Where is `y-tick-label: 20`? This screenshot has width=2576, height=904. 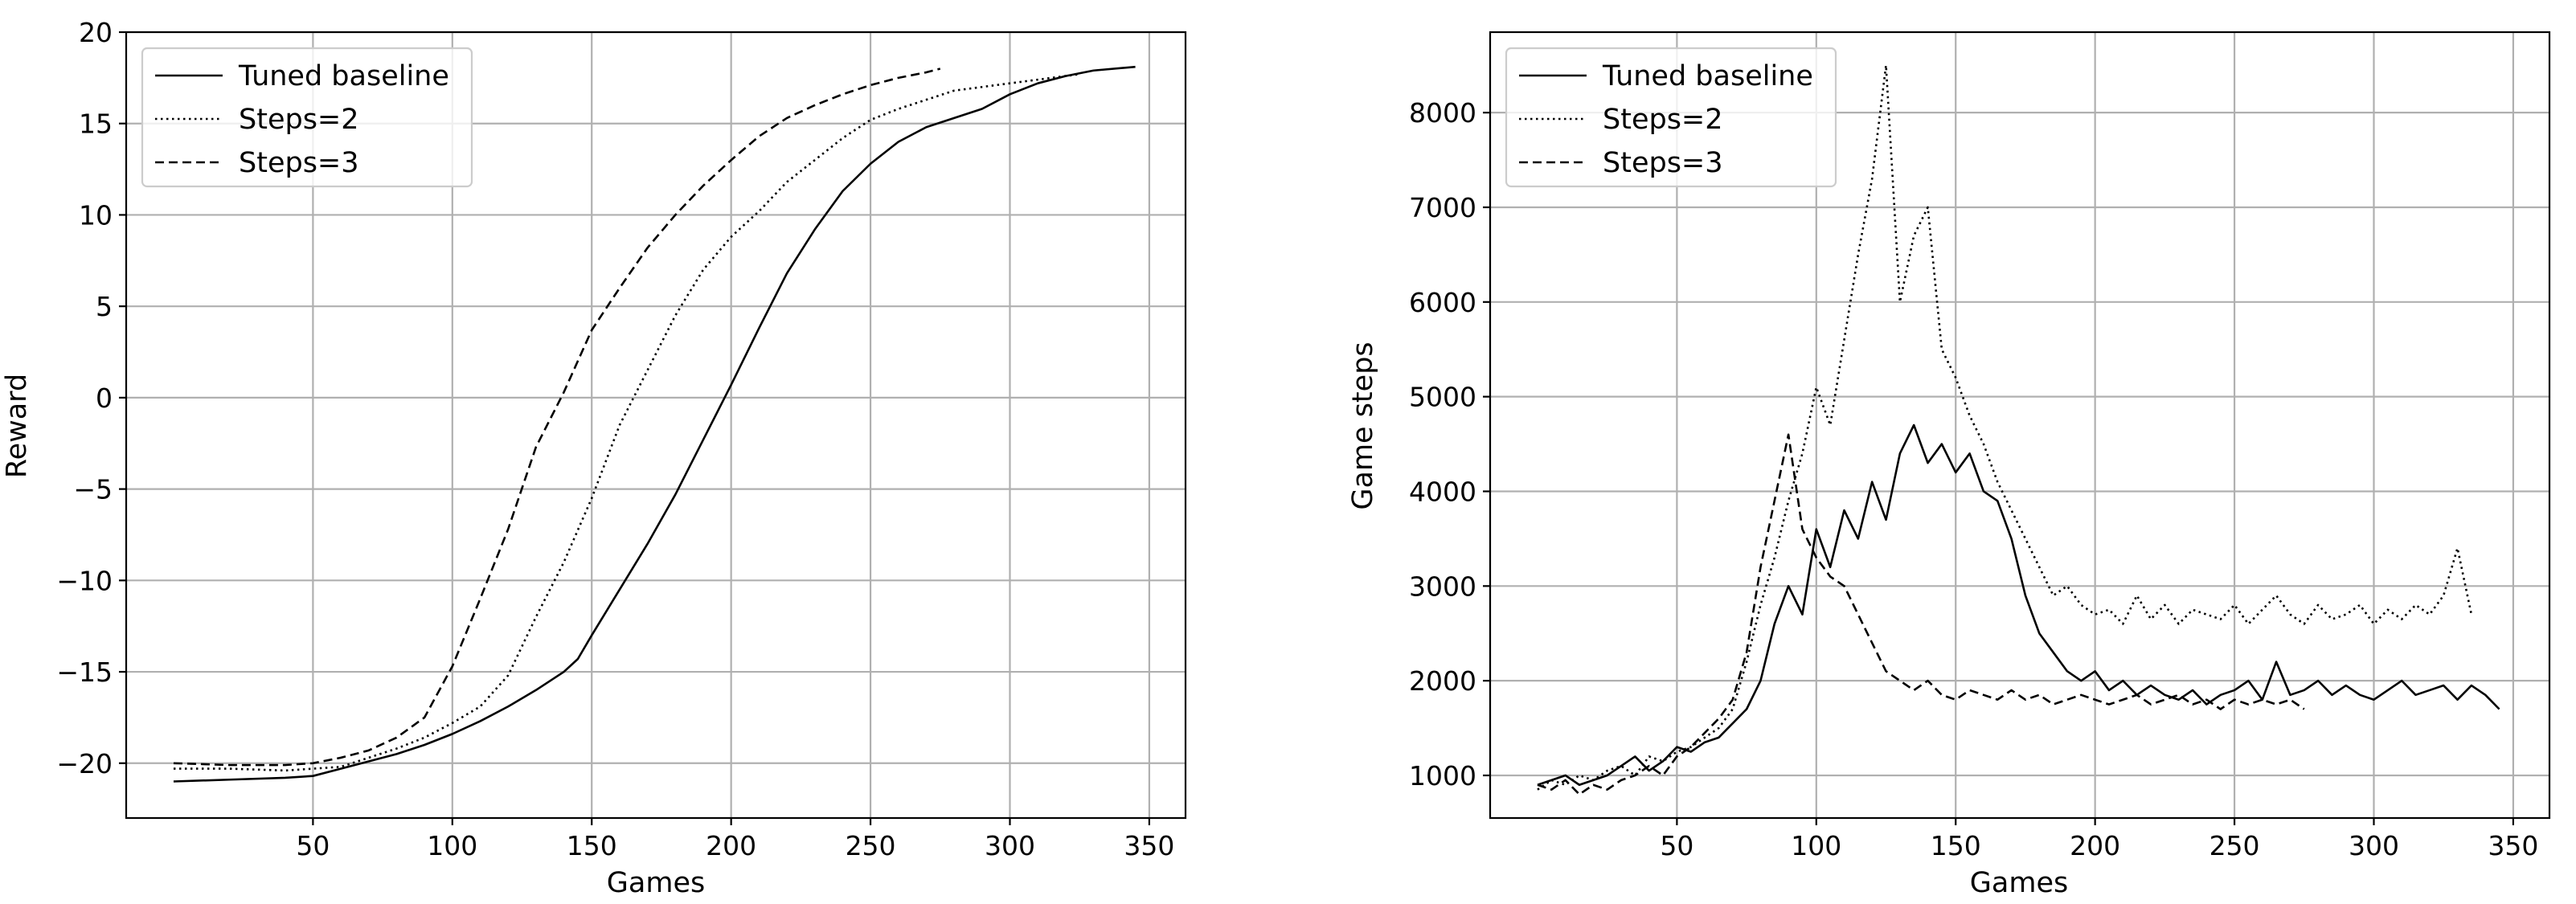 y-tick-label: 20 is located at coordinates (96, 32).